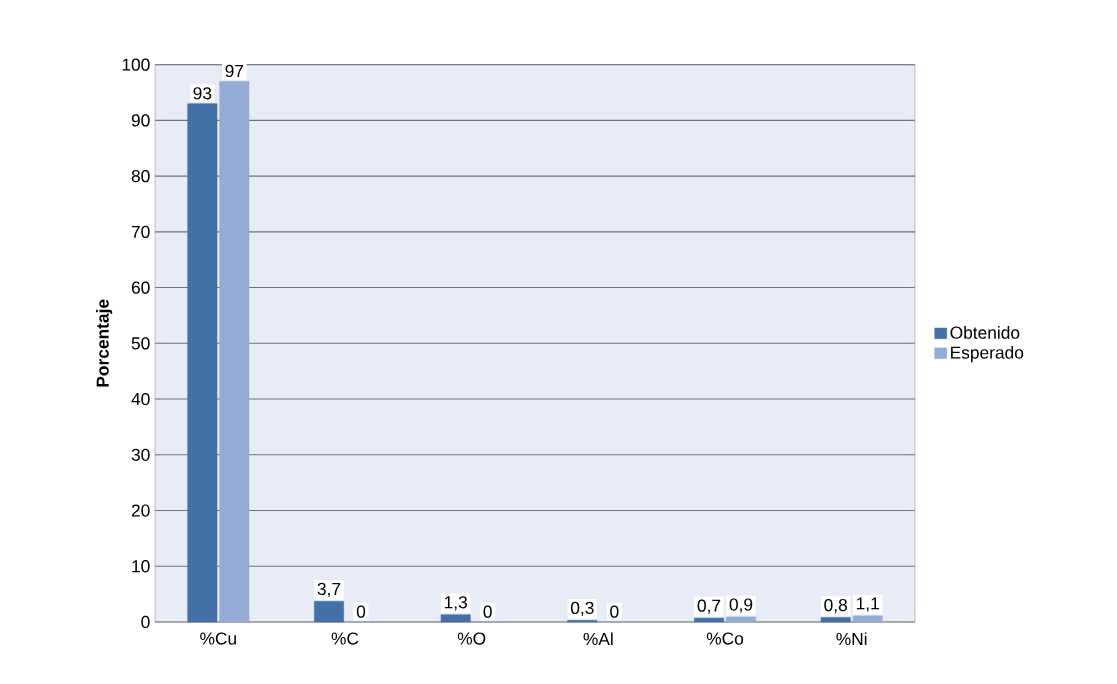 This screenshot has width=1117, height=684. Describe the element at coordinates (136, 64) in the screenshot. I see `y-tick-label: 100` at that location.